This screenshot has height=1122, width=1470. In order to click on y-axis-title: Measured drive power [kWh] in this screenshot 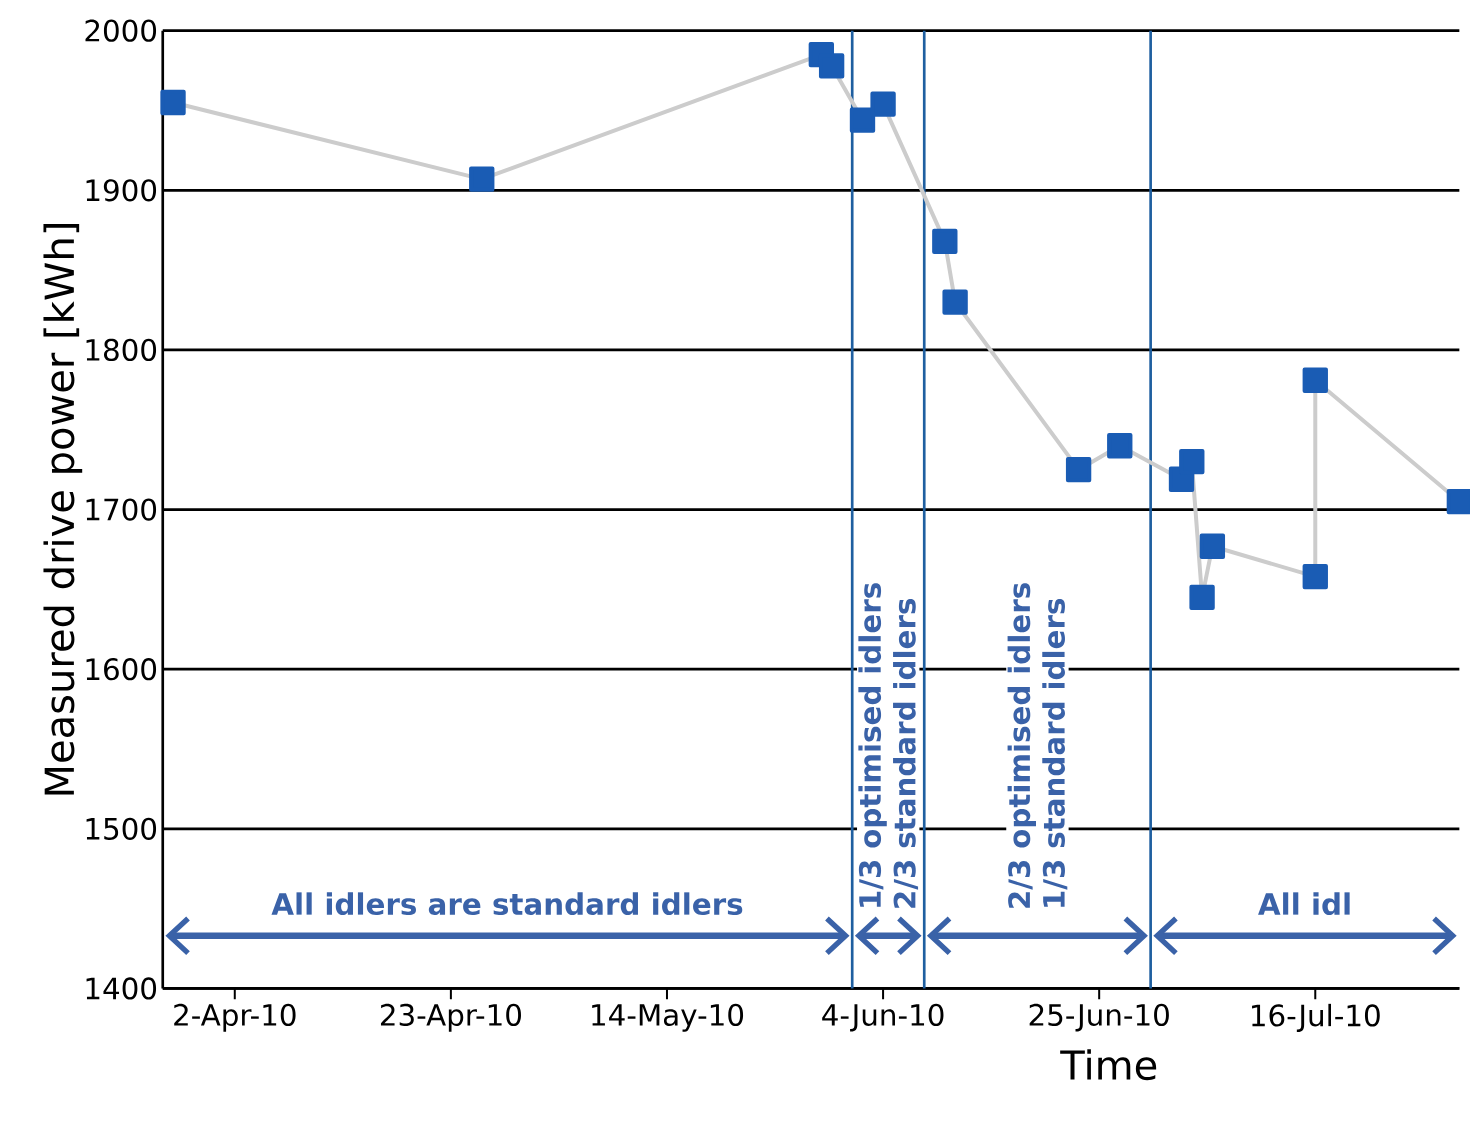, I will do `click(63, 509)`.